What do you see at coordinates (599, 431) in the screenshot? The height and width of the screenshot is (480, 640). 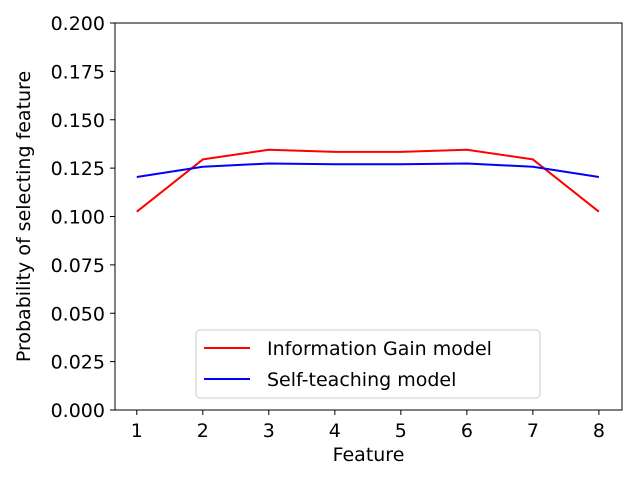 I see `x-tick-label: 8` at bounding box center [599, 431].